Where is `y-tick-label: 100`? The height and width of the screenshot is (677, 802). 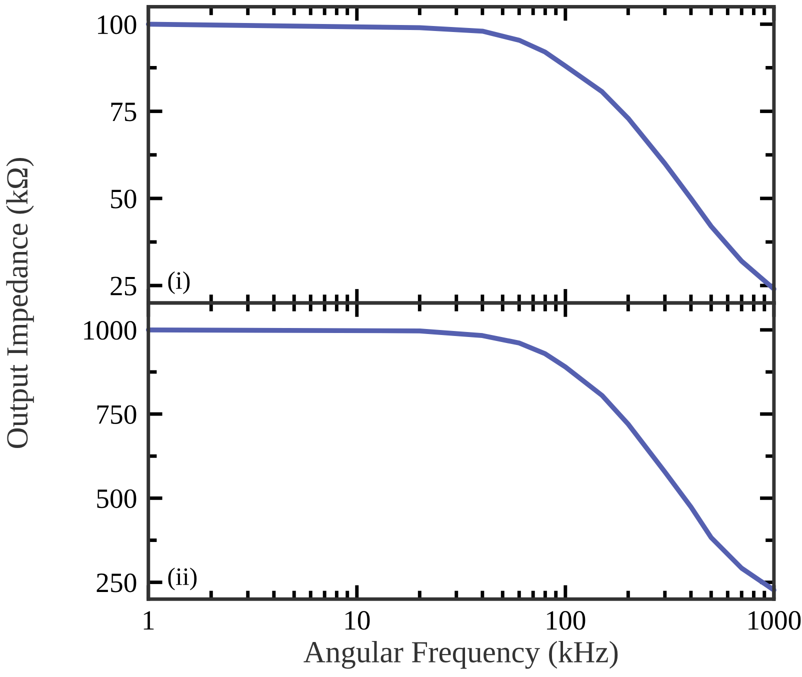
y-tick-label: 100 is located at coordinates (117, 24).